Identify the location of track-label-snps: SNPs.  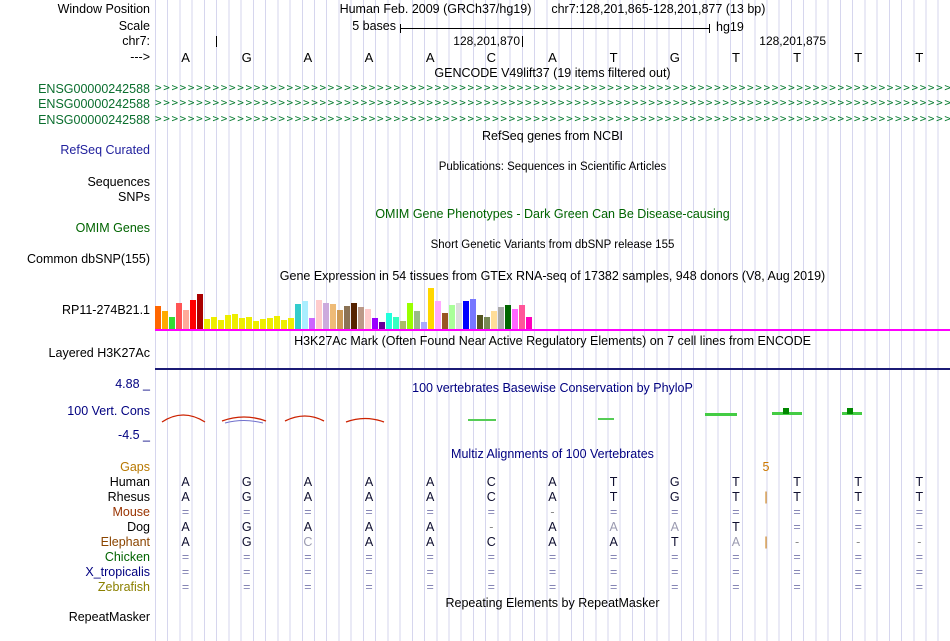
(134, 197).